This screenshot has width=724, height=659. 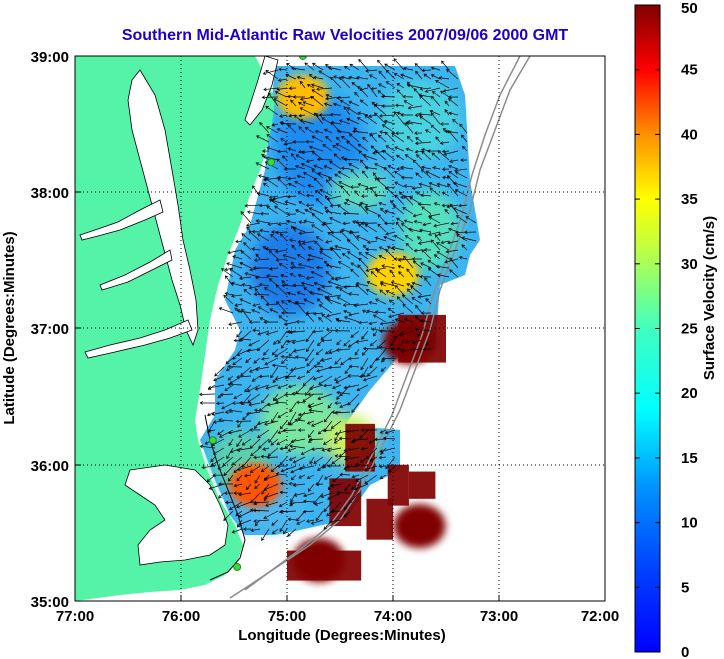 I want to click on colorbar-tick-label: 50, so click(x=689, y=8).